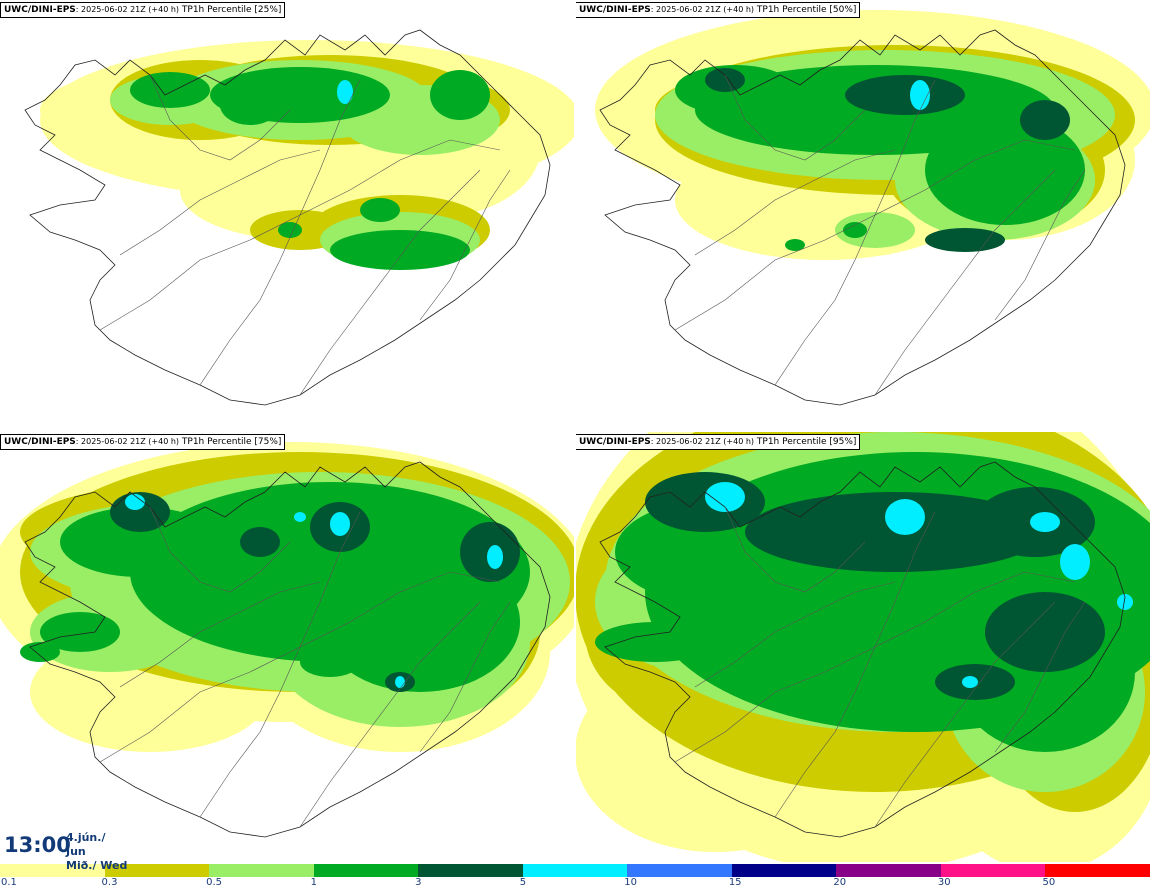 This screenshot has height=891, width=1150. Describe the element at coordinates (109, 882) in the screenshot. I see `legend-tick: 0.3` at that location.